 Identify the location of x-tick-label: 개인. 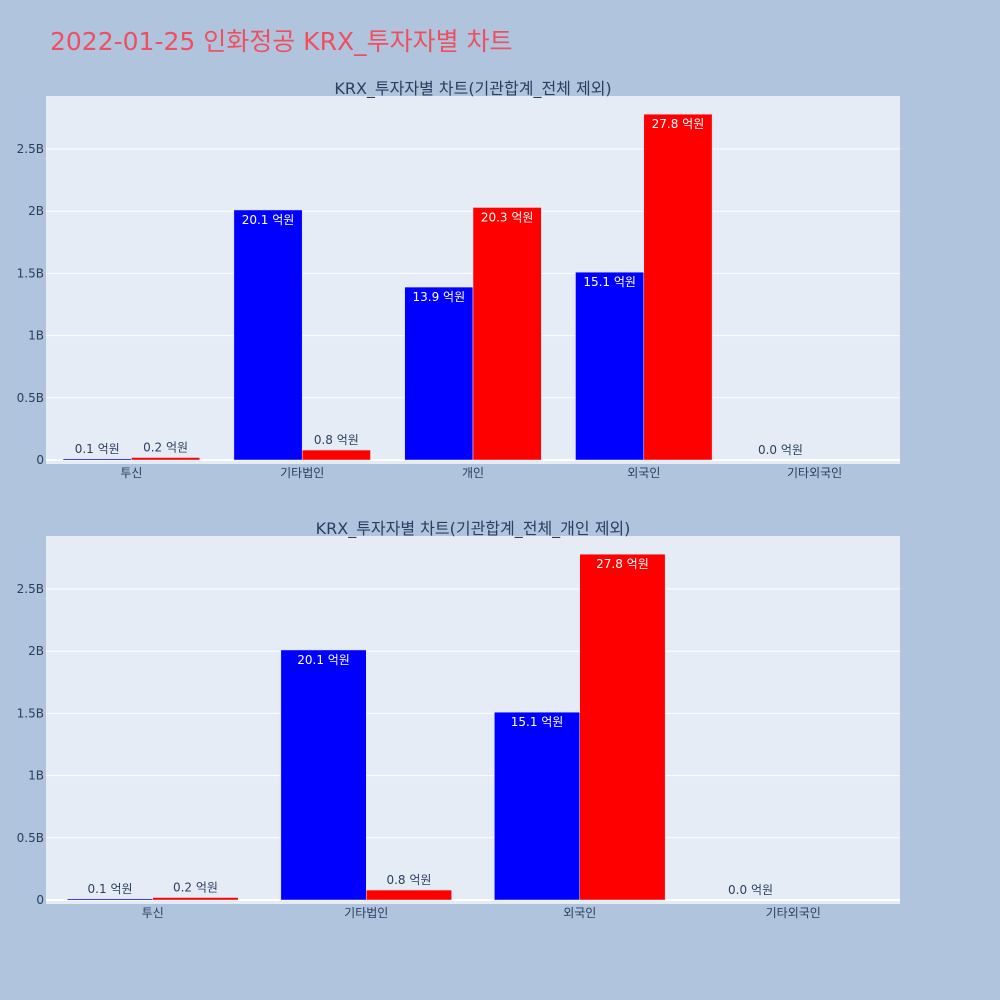
(473, 473).